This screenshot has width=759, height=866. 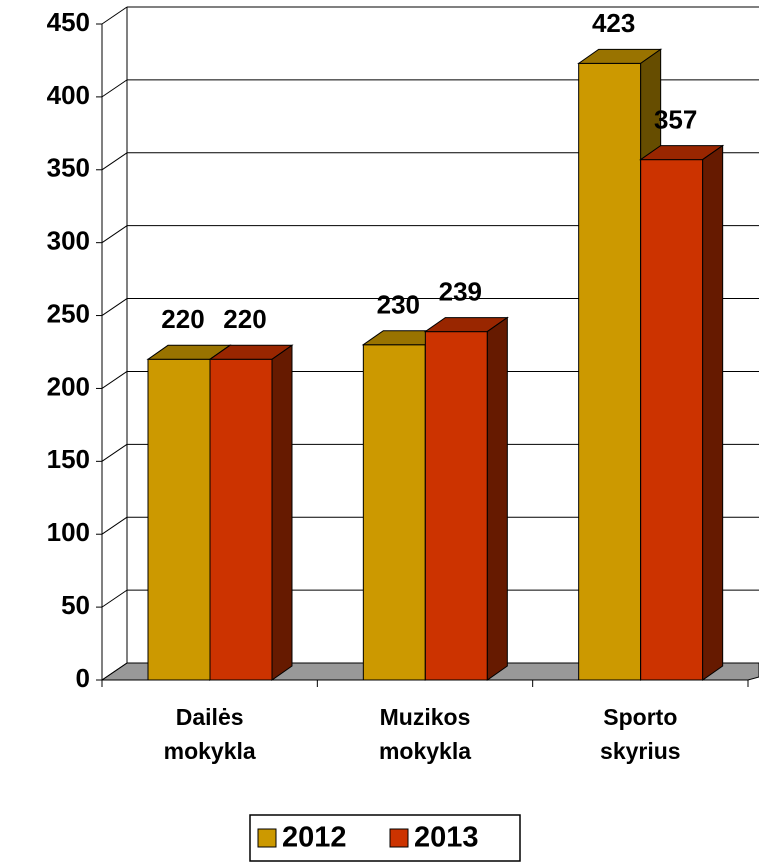 What do you see at coordinates (68, 95) in the screenshot?
I see `y-tick-label: 400` at bounding box center [68, 95].